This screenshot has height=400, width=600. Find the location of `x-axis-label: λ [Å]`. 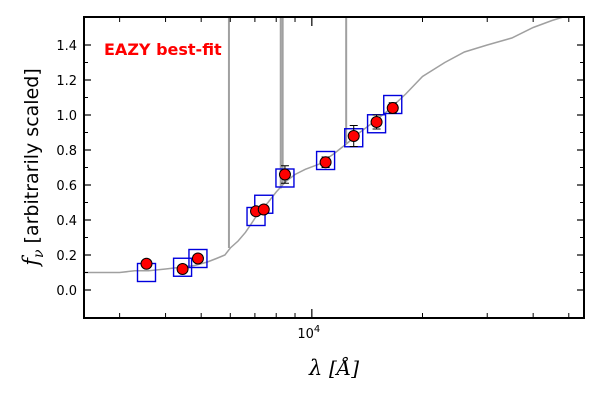

x-axis-label: λ [Å] is located at coordinates (333, 367).